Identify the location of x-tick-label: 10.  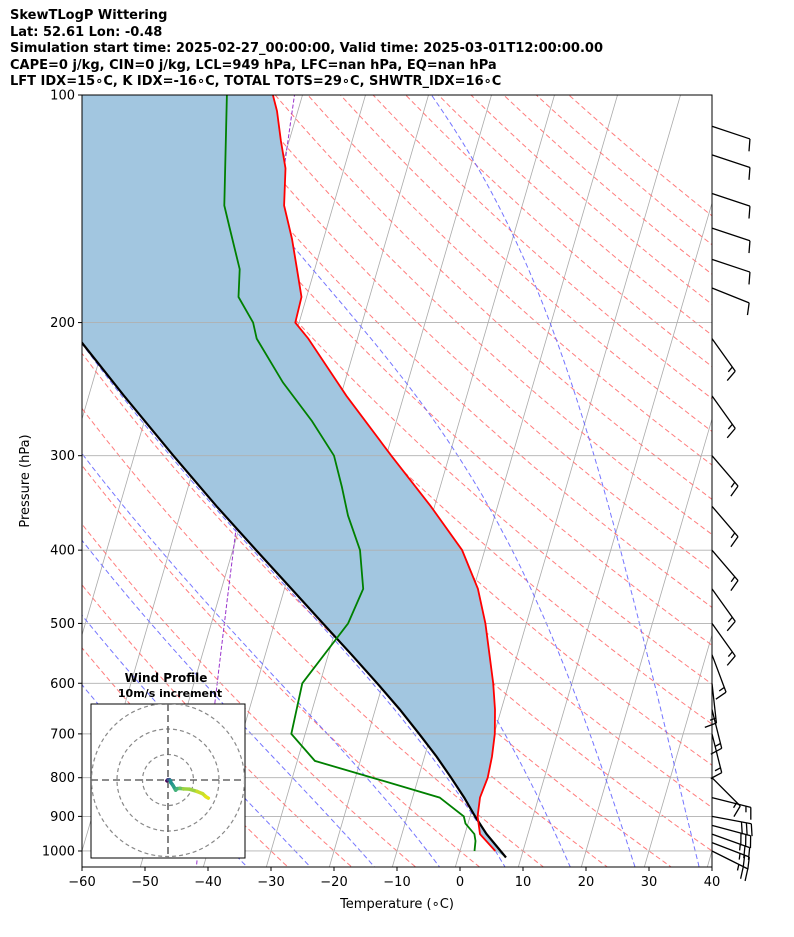
(523, 882).